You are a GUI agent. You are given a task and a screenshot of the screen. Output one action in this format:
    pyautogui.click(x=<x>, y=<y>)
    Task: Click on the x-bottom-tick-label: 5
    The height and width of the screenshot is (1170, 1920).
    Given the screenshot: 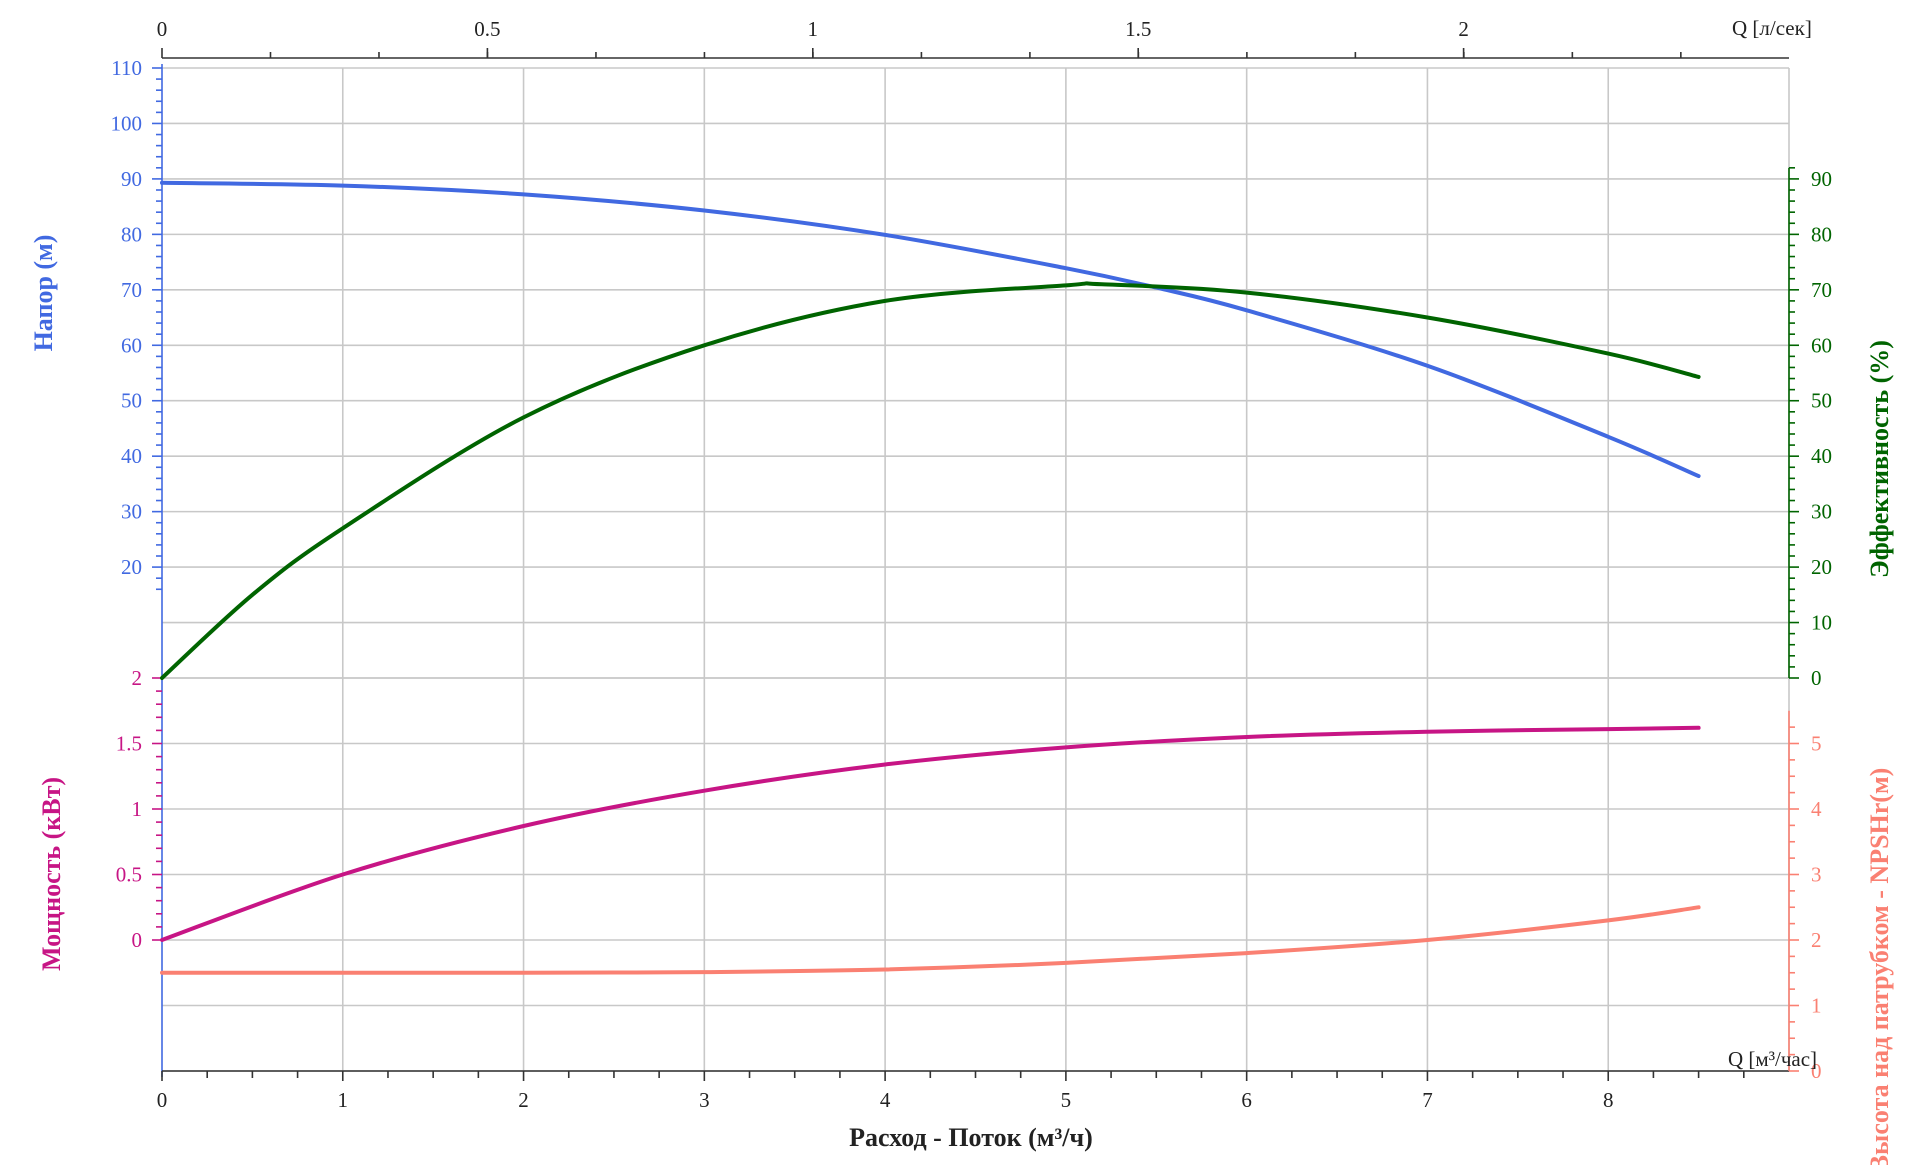 What is the action you would take?
    pyautogui.click(x=1066, y=1100)
    